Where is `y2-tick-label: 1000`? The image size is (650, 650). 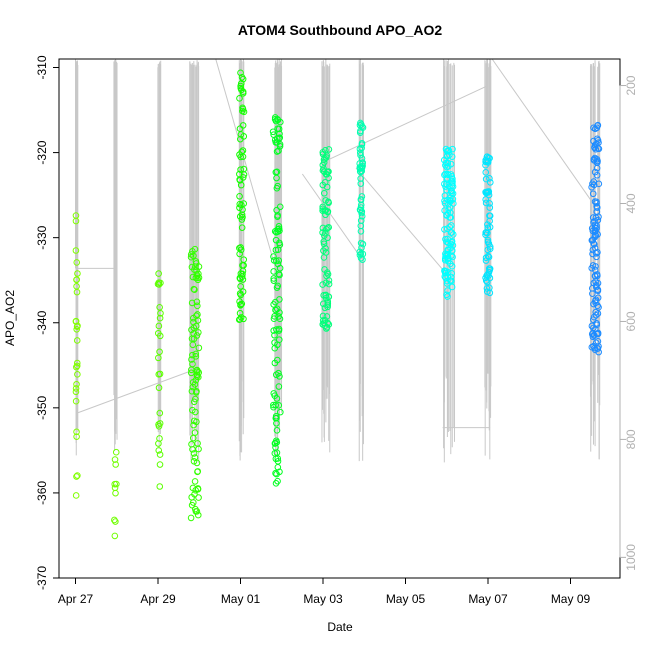 y2-tick-label: 1000 is located at coordinates (631, 557).